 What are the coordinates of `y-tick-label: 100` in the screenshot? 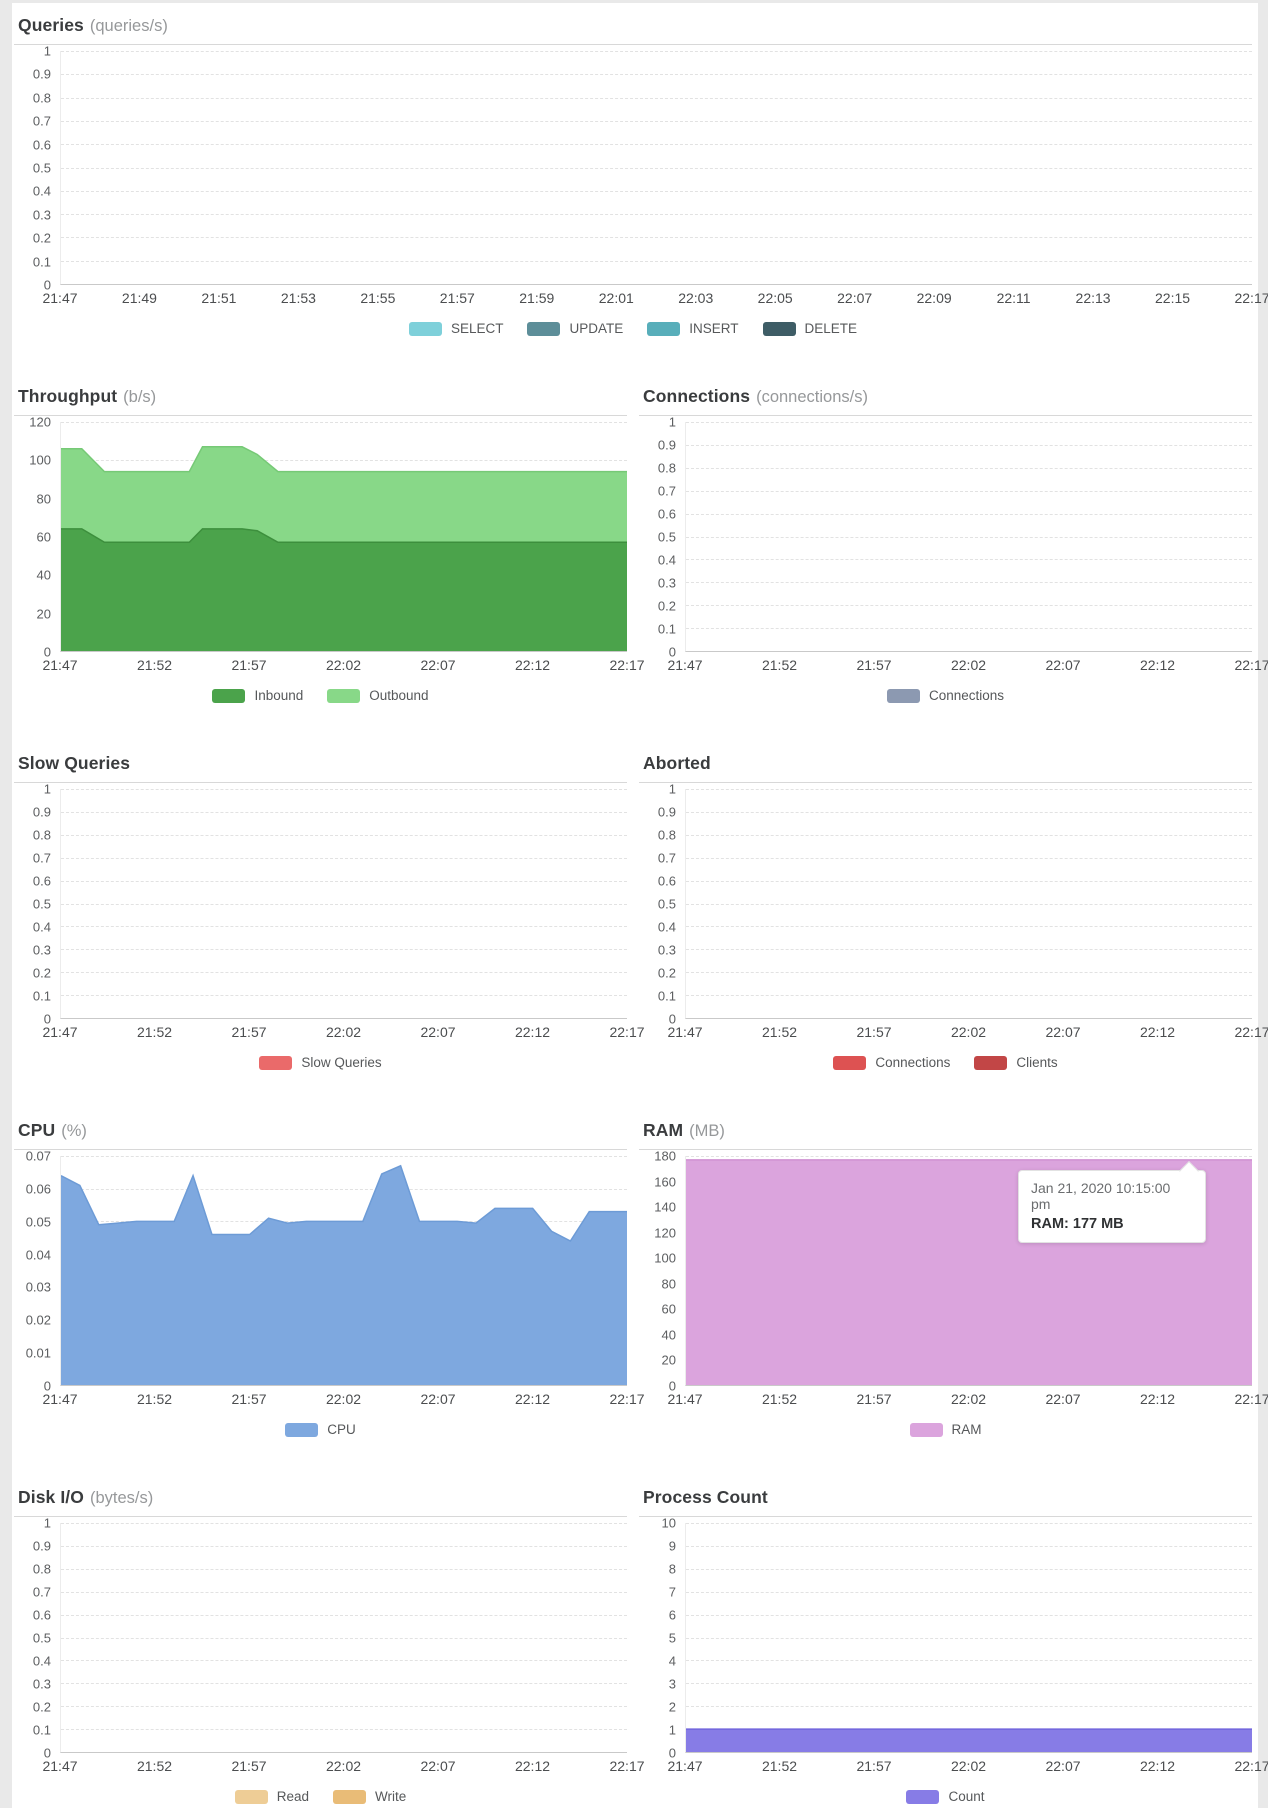 It's located at (40, 460).